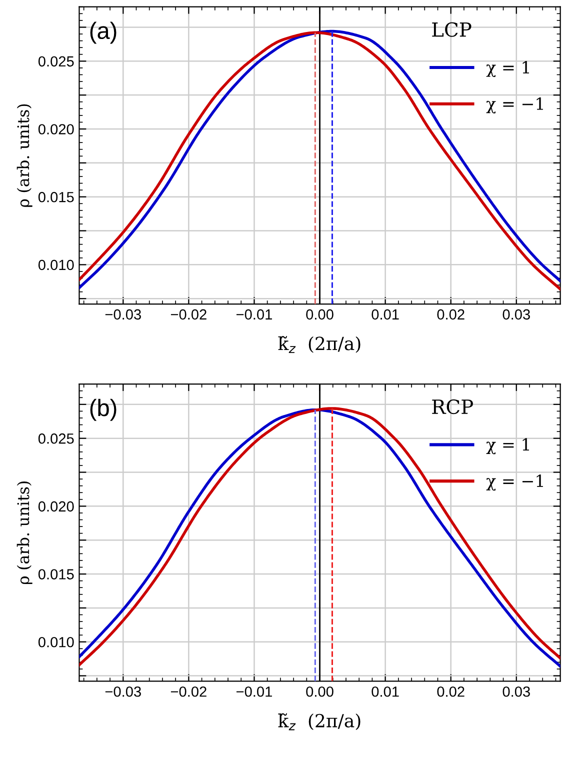 The image size is (570, 762). Describe the element at coordinates (452, 29) in the screenshot. I see `legend-title: LCP` at that location.